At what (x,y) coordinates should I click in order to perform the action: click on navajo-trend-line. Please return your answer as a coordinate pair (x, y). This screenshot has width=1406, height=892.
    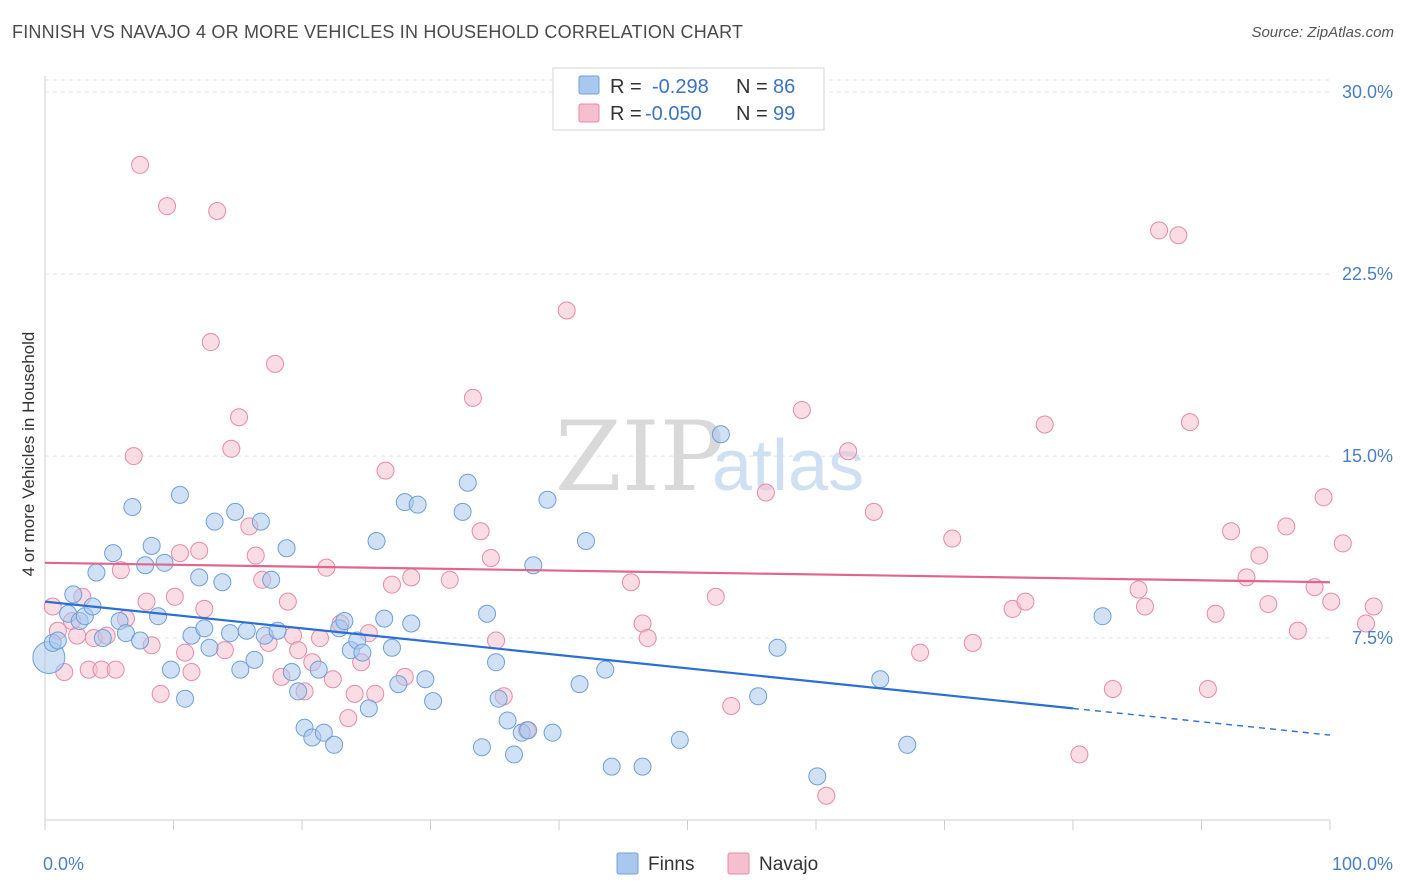
    Looking at the image, I should click on (687, 572).